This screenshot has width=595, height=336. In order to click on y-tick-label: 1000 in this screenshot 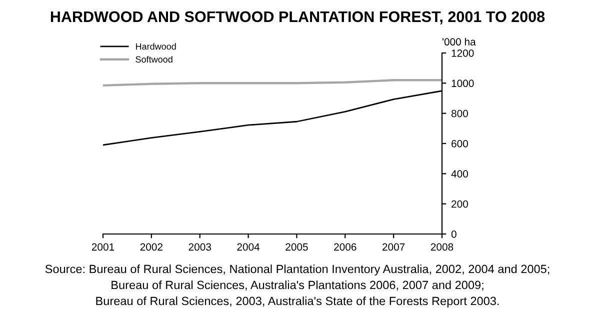, I will do `click(463, 84)`.